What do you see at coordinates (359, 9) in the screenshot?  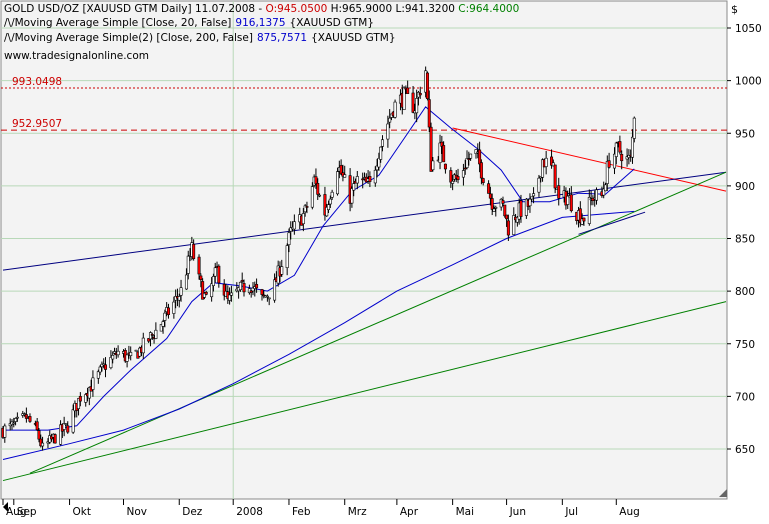 I see `high-value: H:965.9000` at bounding box center [359, 9].